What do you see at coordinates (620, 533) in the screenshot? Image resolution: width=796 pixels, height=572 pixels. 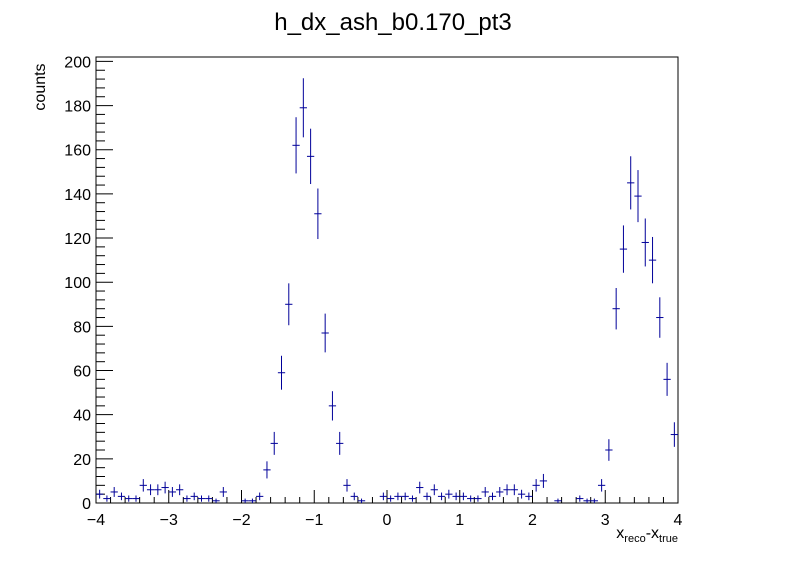 I see `x-label-main1: x` at bounding box center [620, 533].